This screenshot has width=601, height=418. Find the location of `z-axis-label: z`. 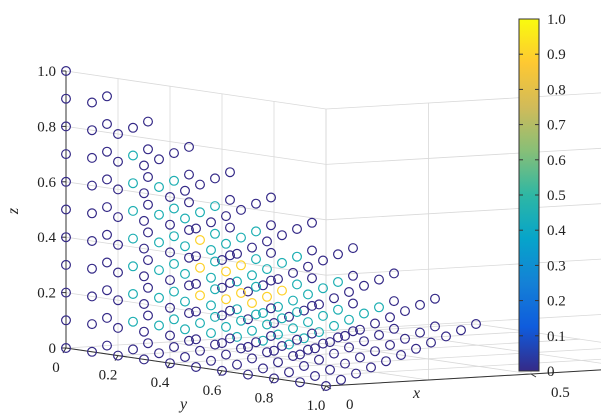

z-axis-label: z is located at coordinates (13, 211).